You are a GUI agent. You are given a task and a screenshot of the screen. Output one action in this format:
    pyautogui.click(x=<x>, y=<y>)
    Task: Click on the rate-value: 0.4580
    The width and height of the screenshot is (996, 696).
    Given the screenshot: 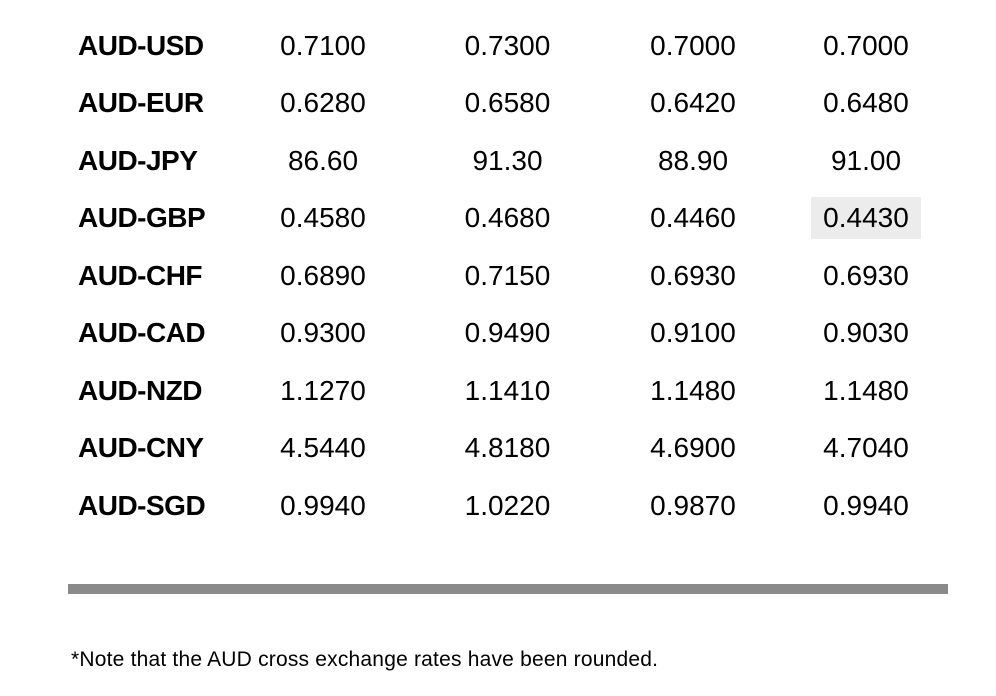 What is the action you would take?
    pyautogui.click(x=323, y=218)
    